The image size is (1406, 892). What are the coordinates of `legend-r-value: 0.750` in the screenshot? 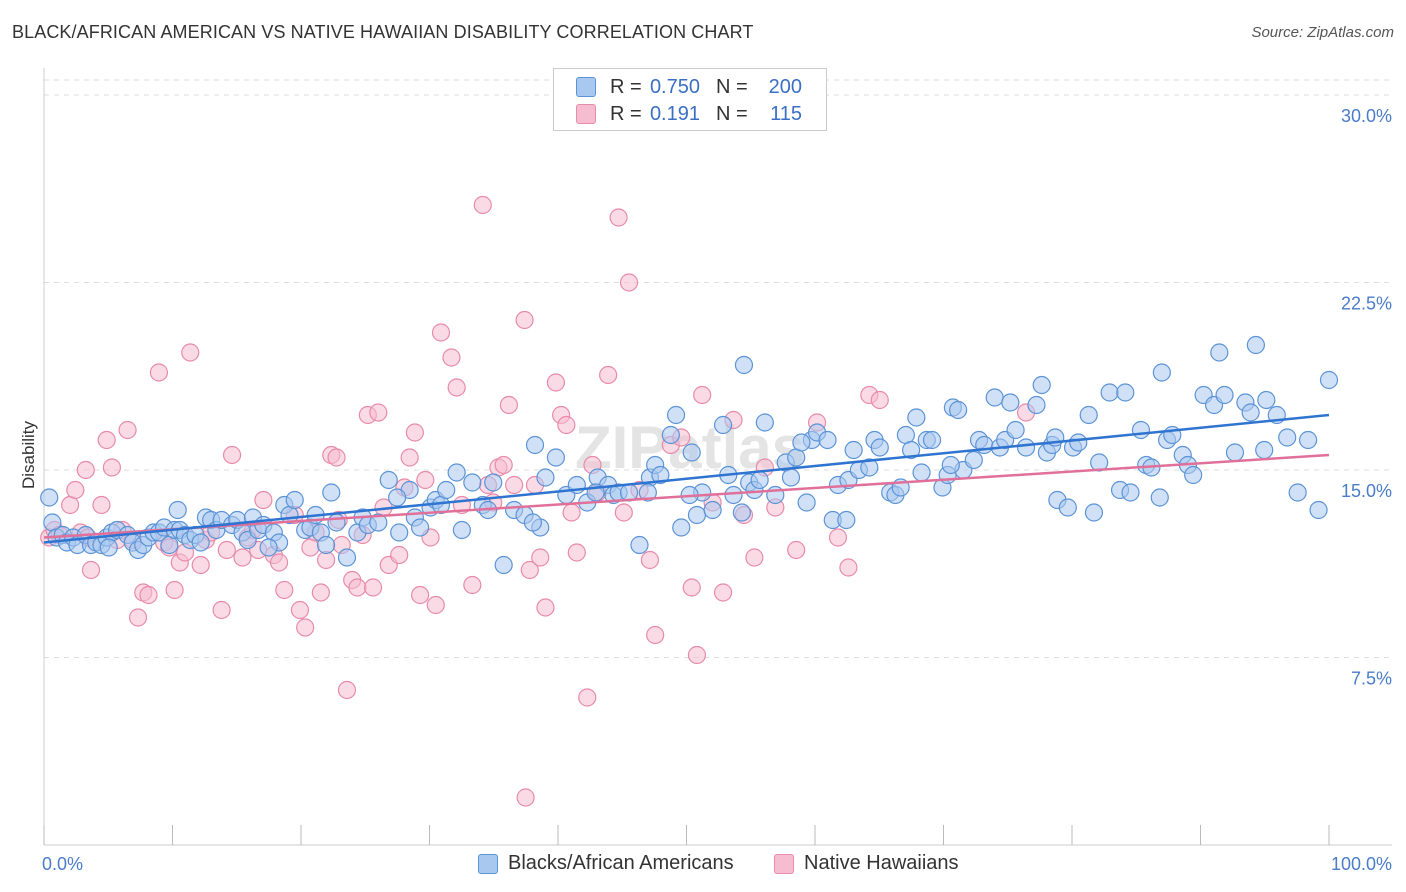 It's located at (674, 86).